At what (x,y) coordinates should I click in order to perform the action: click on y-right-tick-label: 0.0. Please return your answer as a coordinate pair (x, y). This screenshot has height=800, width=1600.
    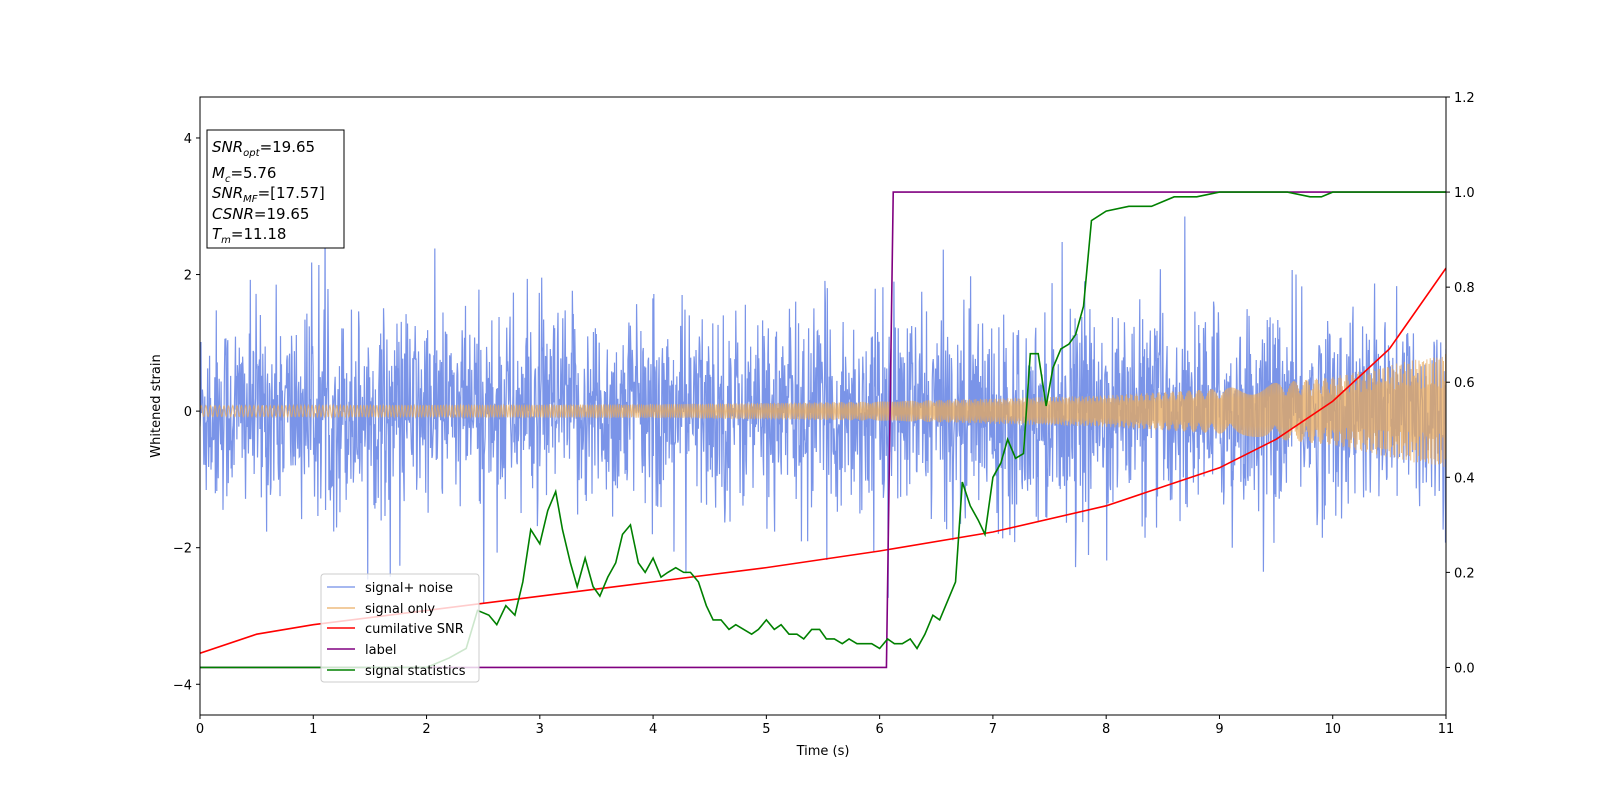
    Looking at the image, I should click on (1464, 668).